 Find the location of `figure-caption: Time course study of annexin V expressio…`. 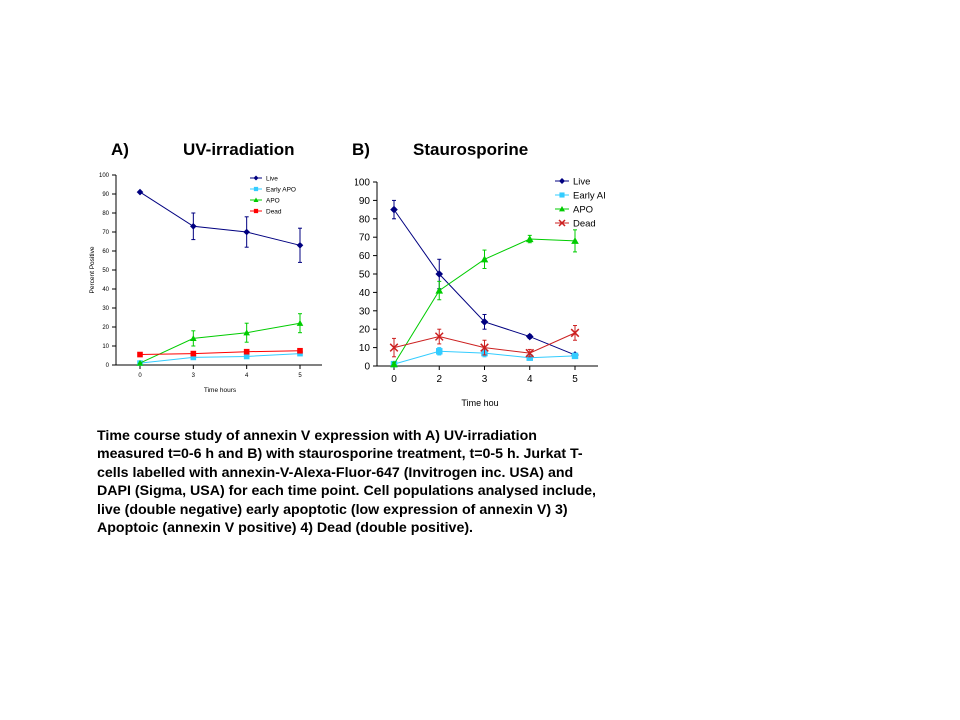

figure-caption: Time course study of annexin V expressio… is located at coordinates (347, 482).